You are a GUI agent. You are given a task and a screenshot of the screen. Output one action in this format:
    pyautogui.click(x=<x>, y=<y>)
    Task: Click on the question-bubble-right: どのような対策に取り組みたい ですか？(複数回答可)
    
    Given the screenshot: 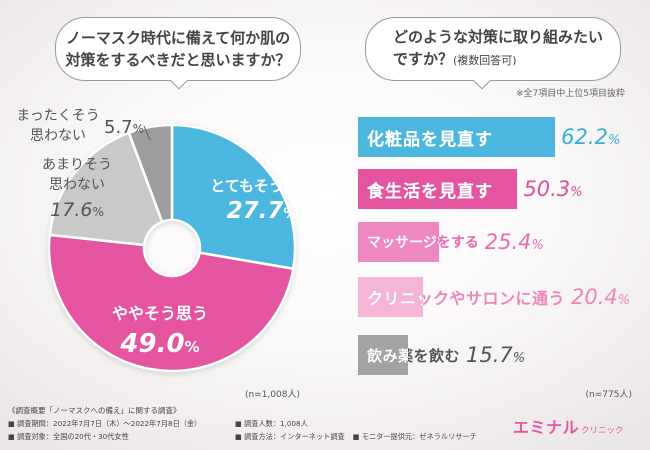 What is the action you would take?
    pyautogui.click(x=493, y=53)
    